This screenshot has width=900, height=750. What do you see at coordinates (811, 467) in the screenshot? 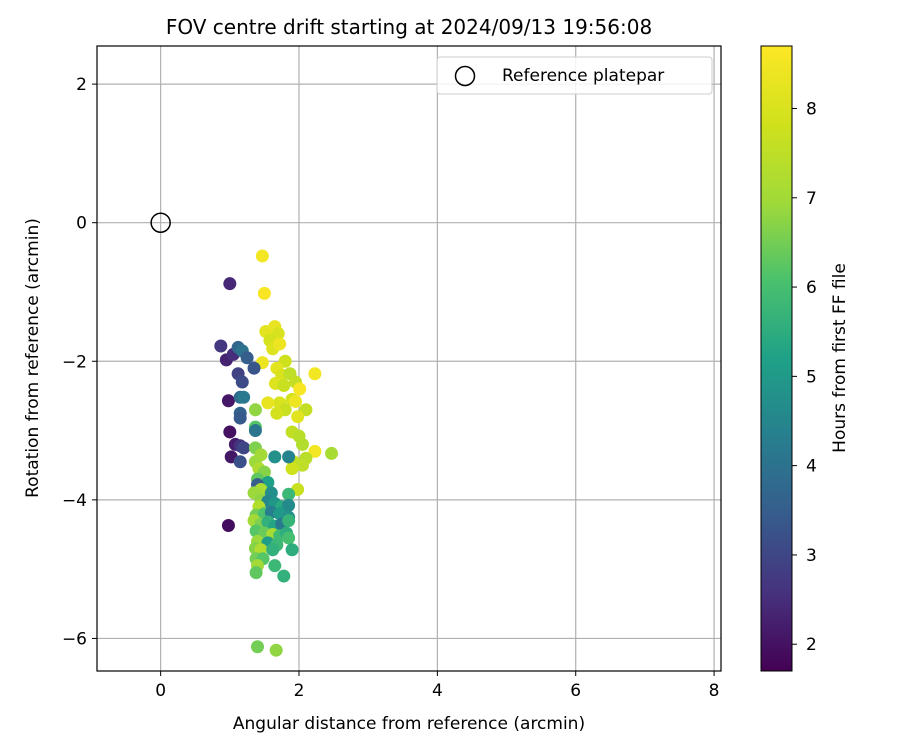
I see `colorbar-tick-label: 4` at bounding box center [811, 467].